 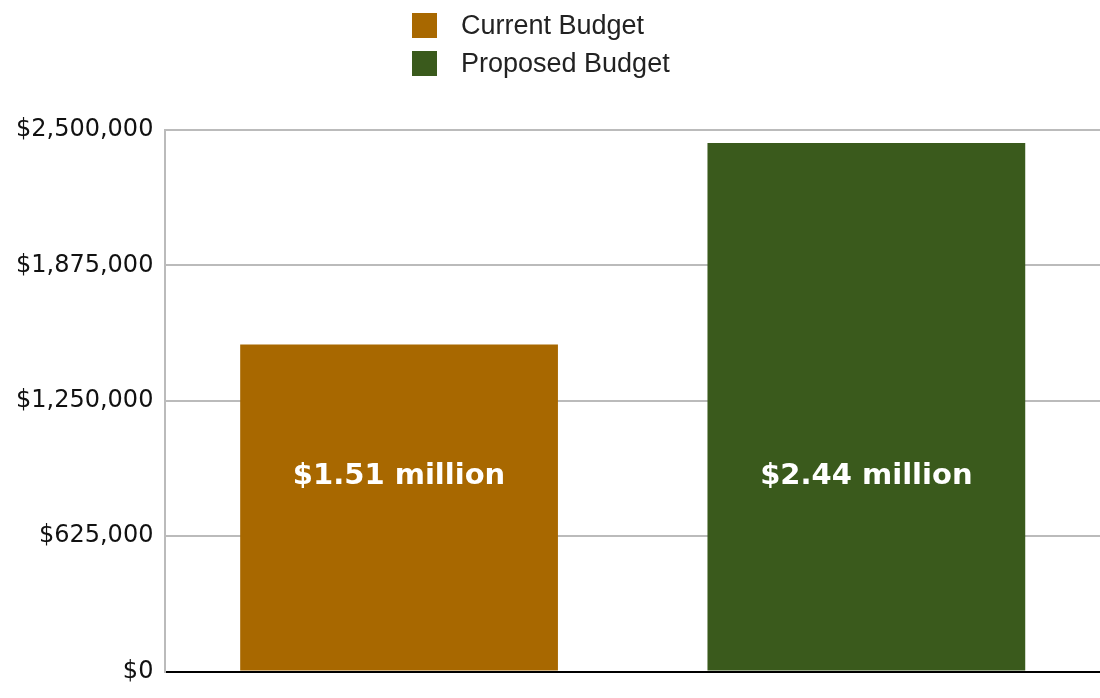 I want to click on y-tick-label: $2,500,000, so click(x=84, y=128).